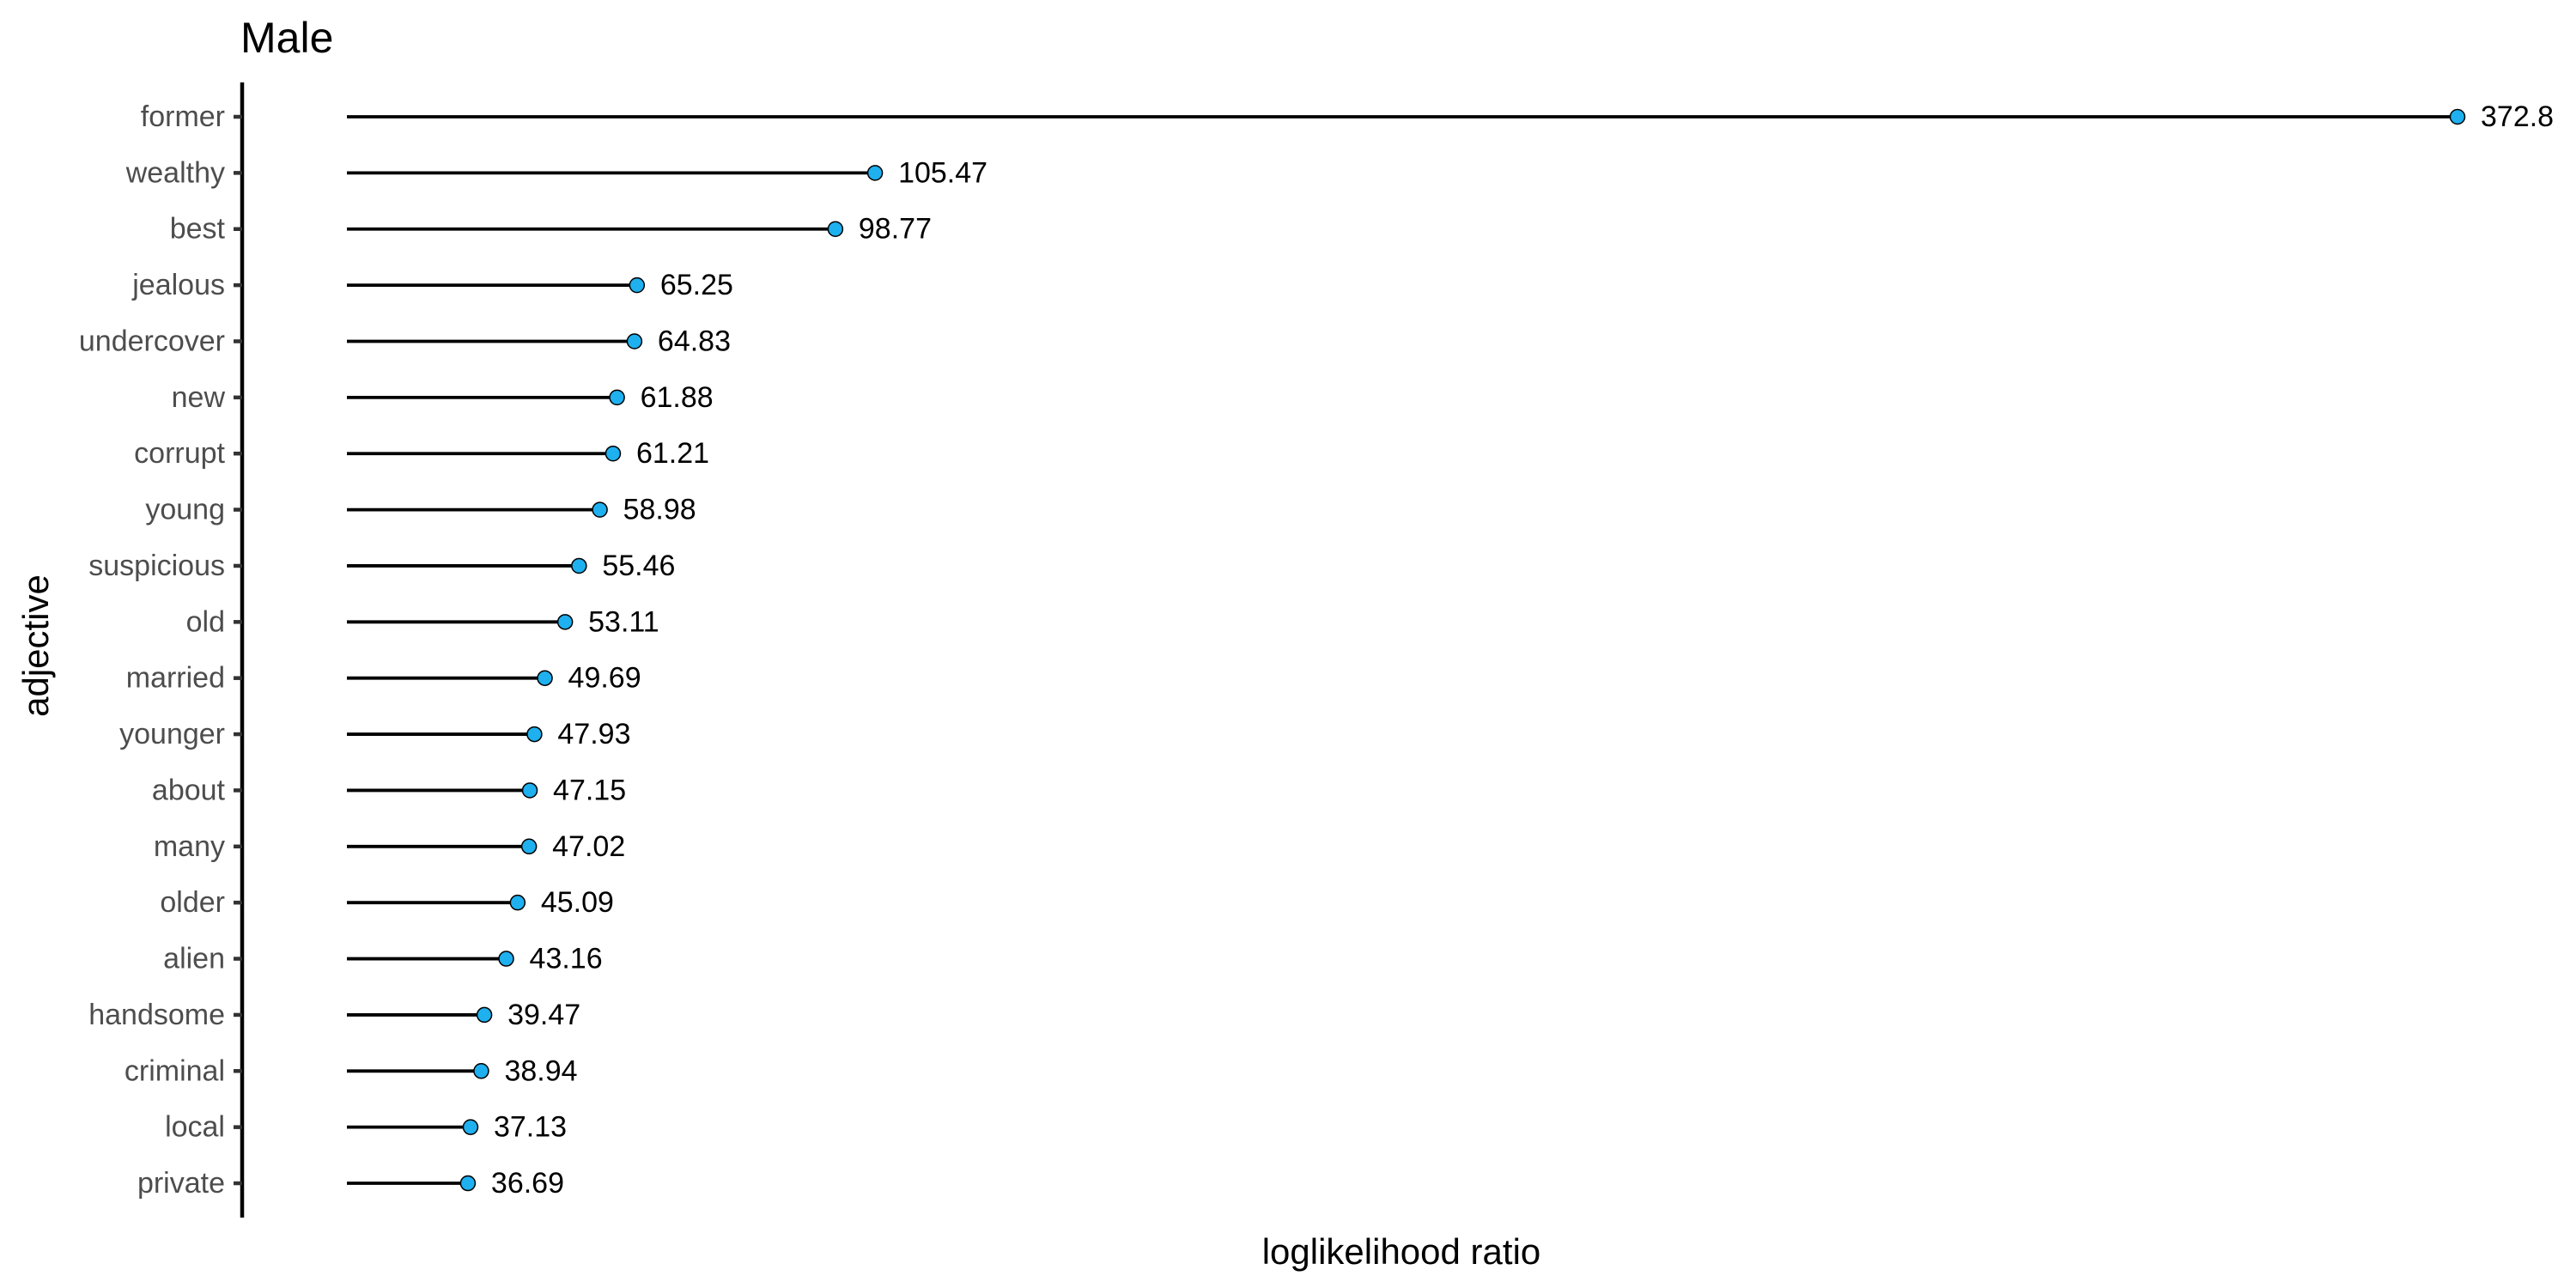 This screenshot has width=2576, height=1288. What do you see at coordinates (185, 510) in the screenshot?
I see `y-tick-label: young` at bounding box center [185, 510].